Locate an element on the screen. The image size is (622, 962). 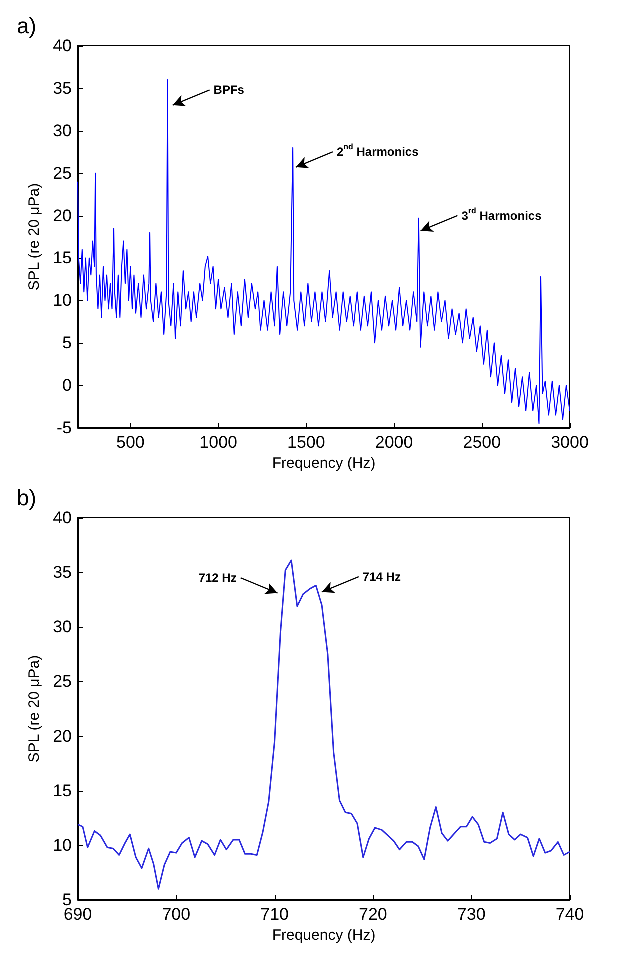
y-tick-label: 5 is located at coordinates (67, 343).